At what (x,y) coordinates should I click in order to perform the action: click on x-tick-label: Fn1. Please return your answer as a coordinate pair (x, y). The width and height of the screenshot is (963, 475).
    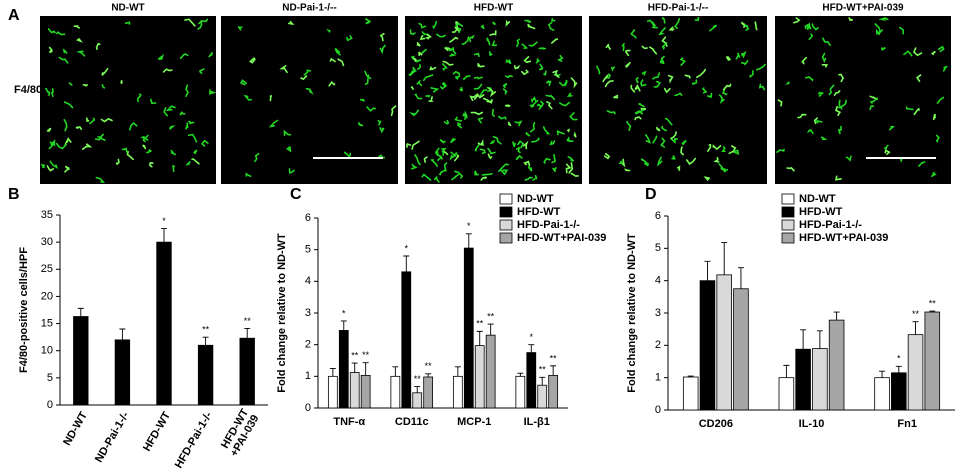
    Looking at the image, I should click on (907, 424).